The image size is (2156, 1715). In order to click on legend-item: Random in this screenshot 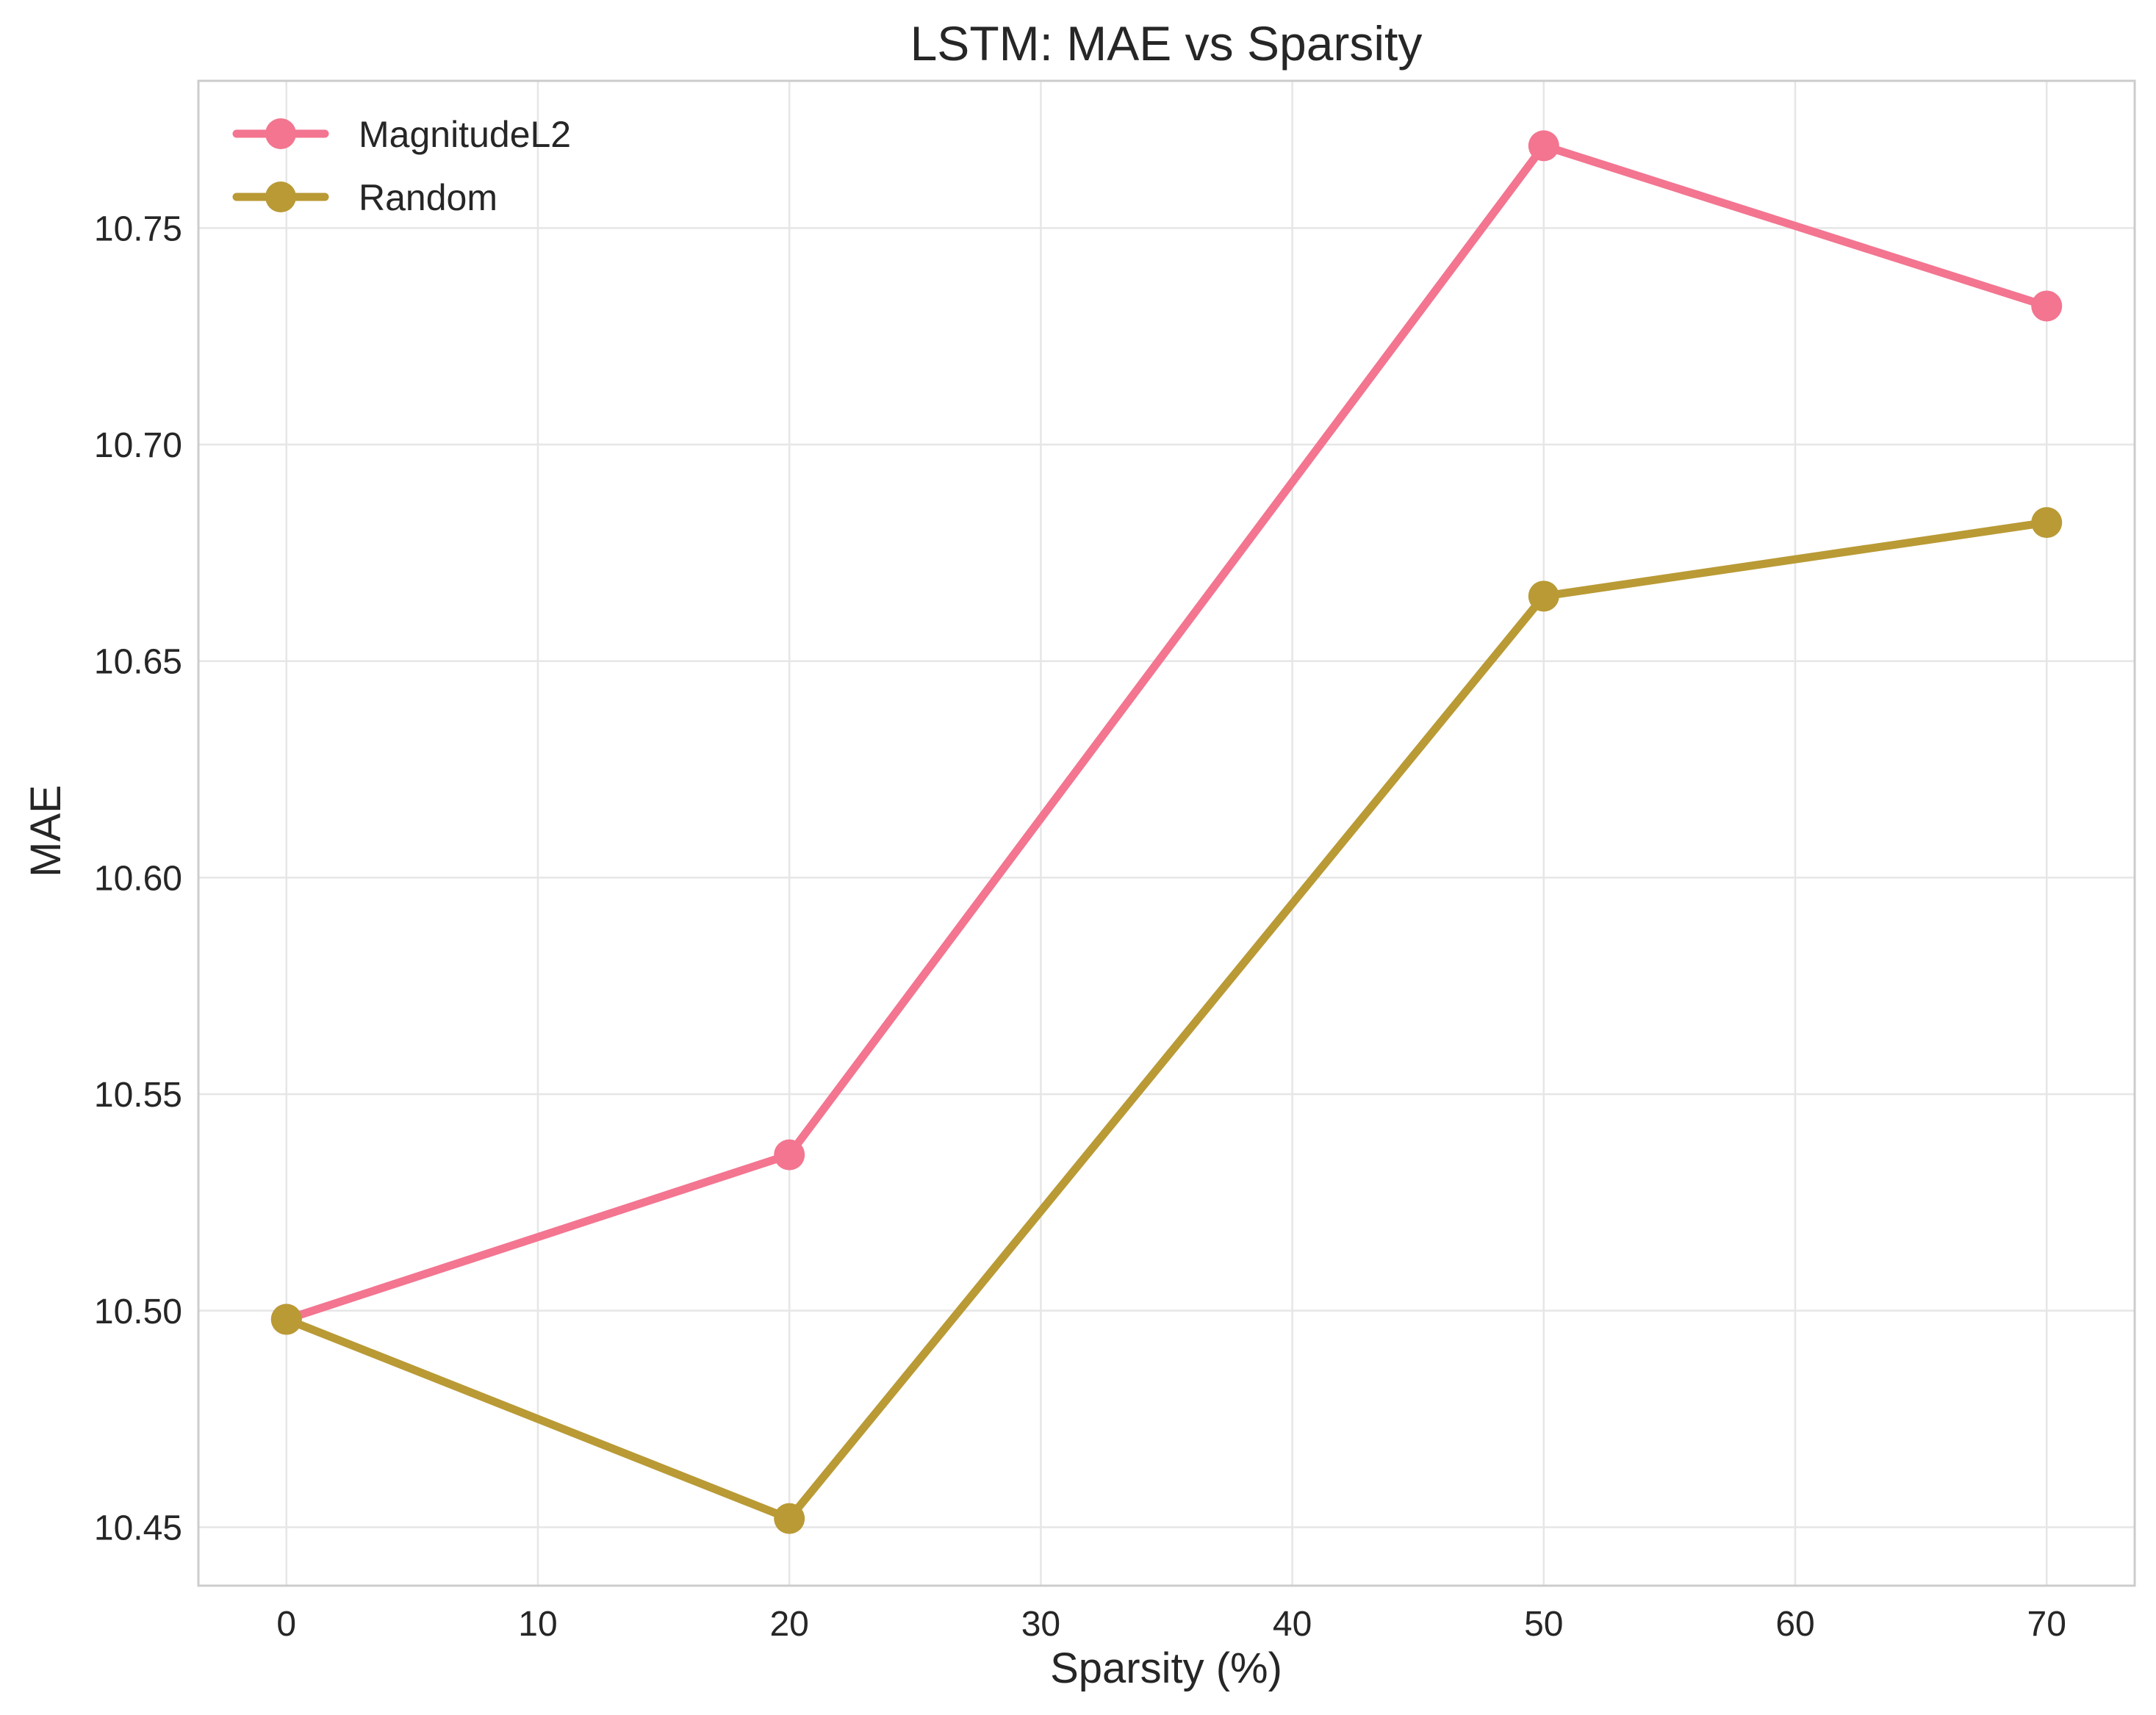, I will do `click(364, 198)`.